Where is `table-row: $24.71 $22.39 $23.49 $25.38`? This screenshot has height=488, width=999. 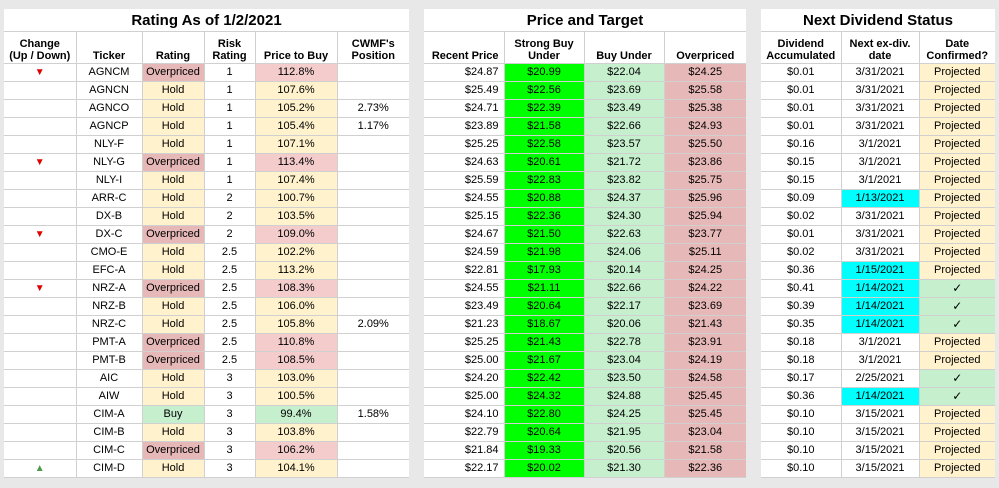 table-row: $24.71 $22.39 $23.49 $25.38 is located at coordinates (585, 108).